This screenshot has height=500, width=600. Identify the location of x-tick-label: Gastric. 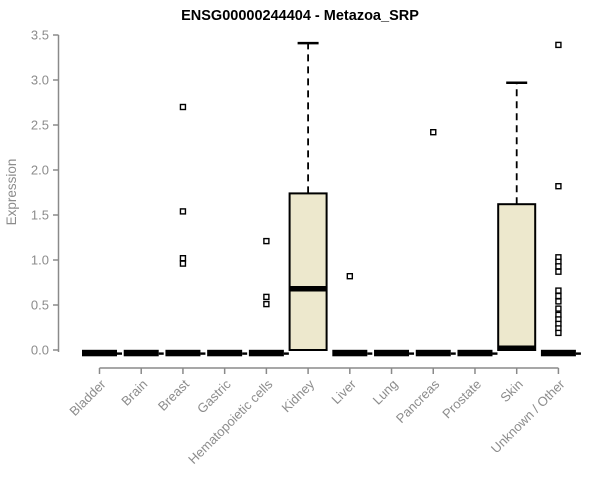
(214, 396).